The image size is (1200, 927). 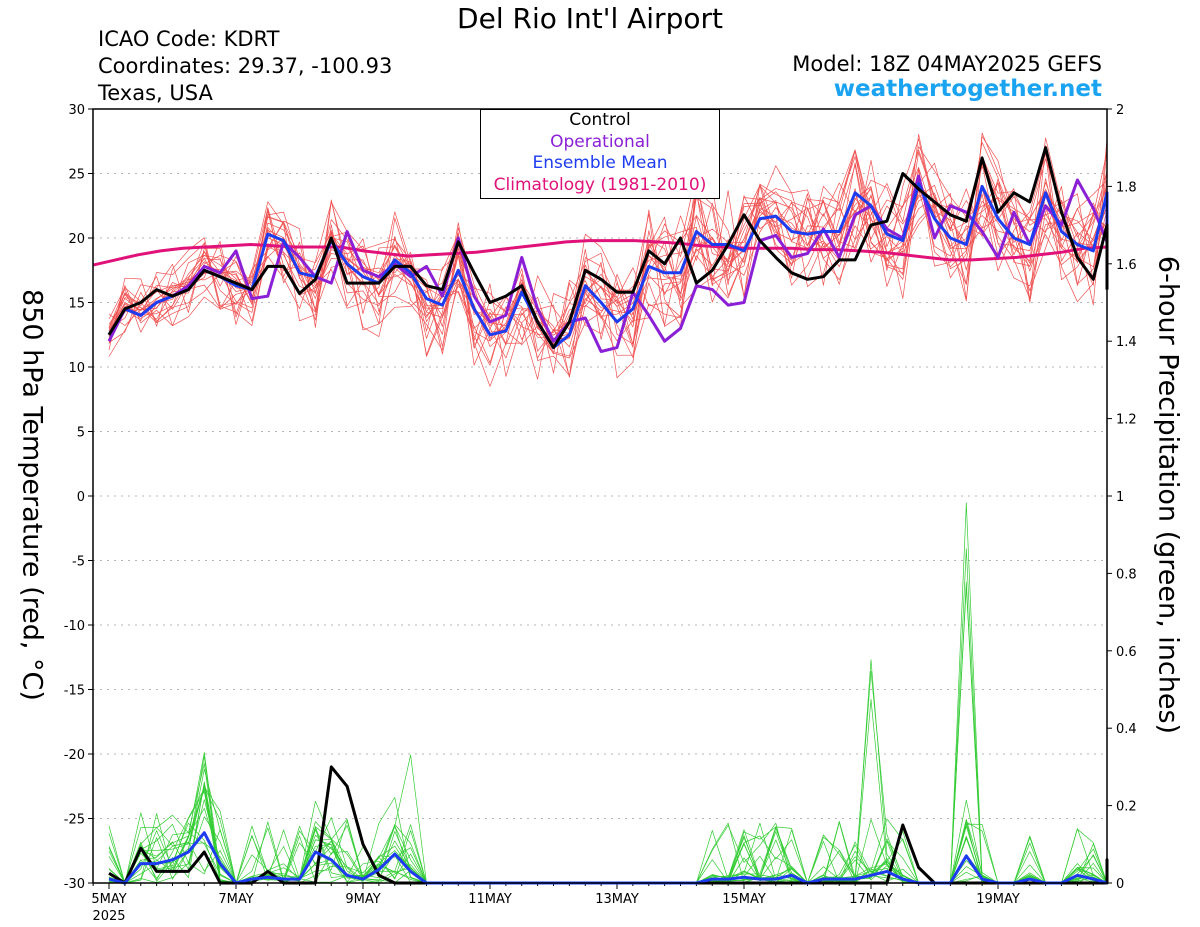 I want to click on y-tick-label: 15, so click(x=76, y=304).